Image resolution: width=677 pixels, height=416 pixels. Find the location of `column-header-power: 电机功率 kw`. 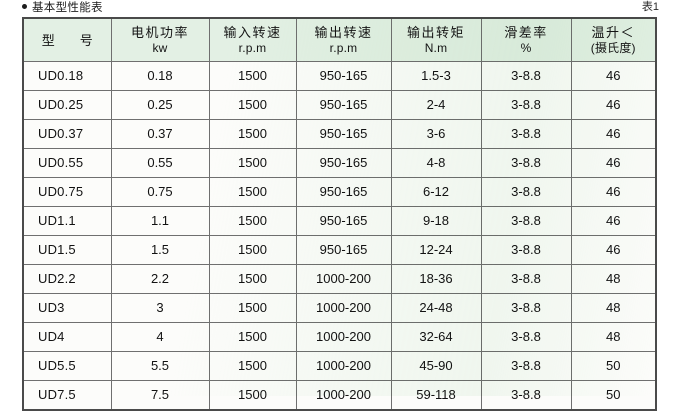

column-header-power: 电机功率 kw is located at coordinates (160, 39).